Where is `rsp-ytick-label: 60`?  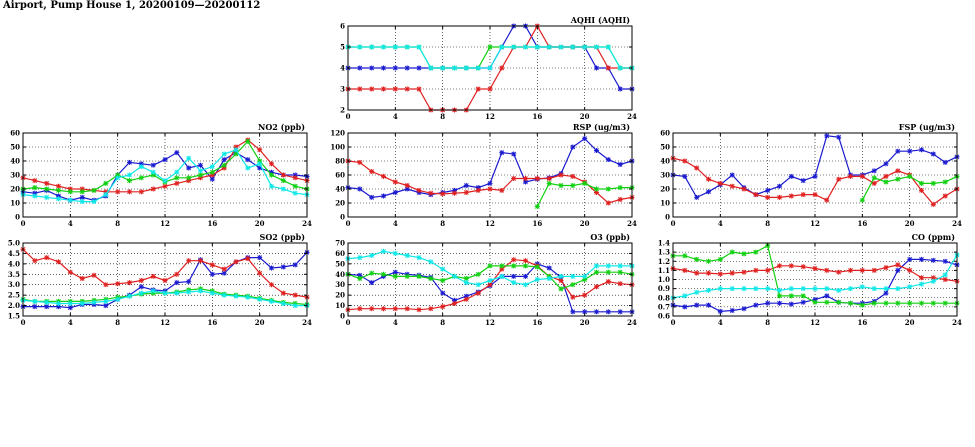
rsp-ytick-label: 60 is located at coordinates (340, 175).